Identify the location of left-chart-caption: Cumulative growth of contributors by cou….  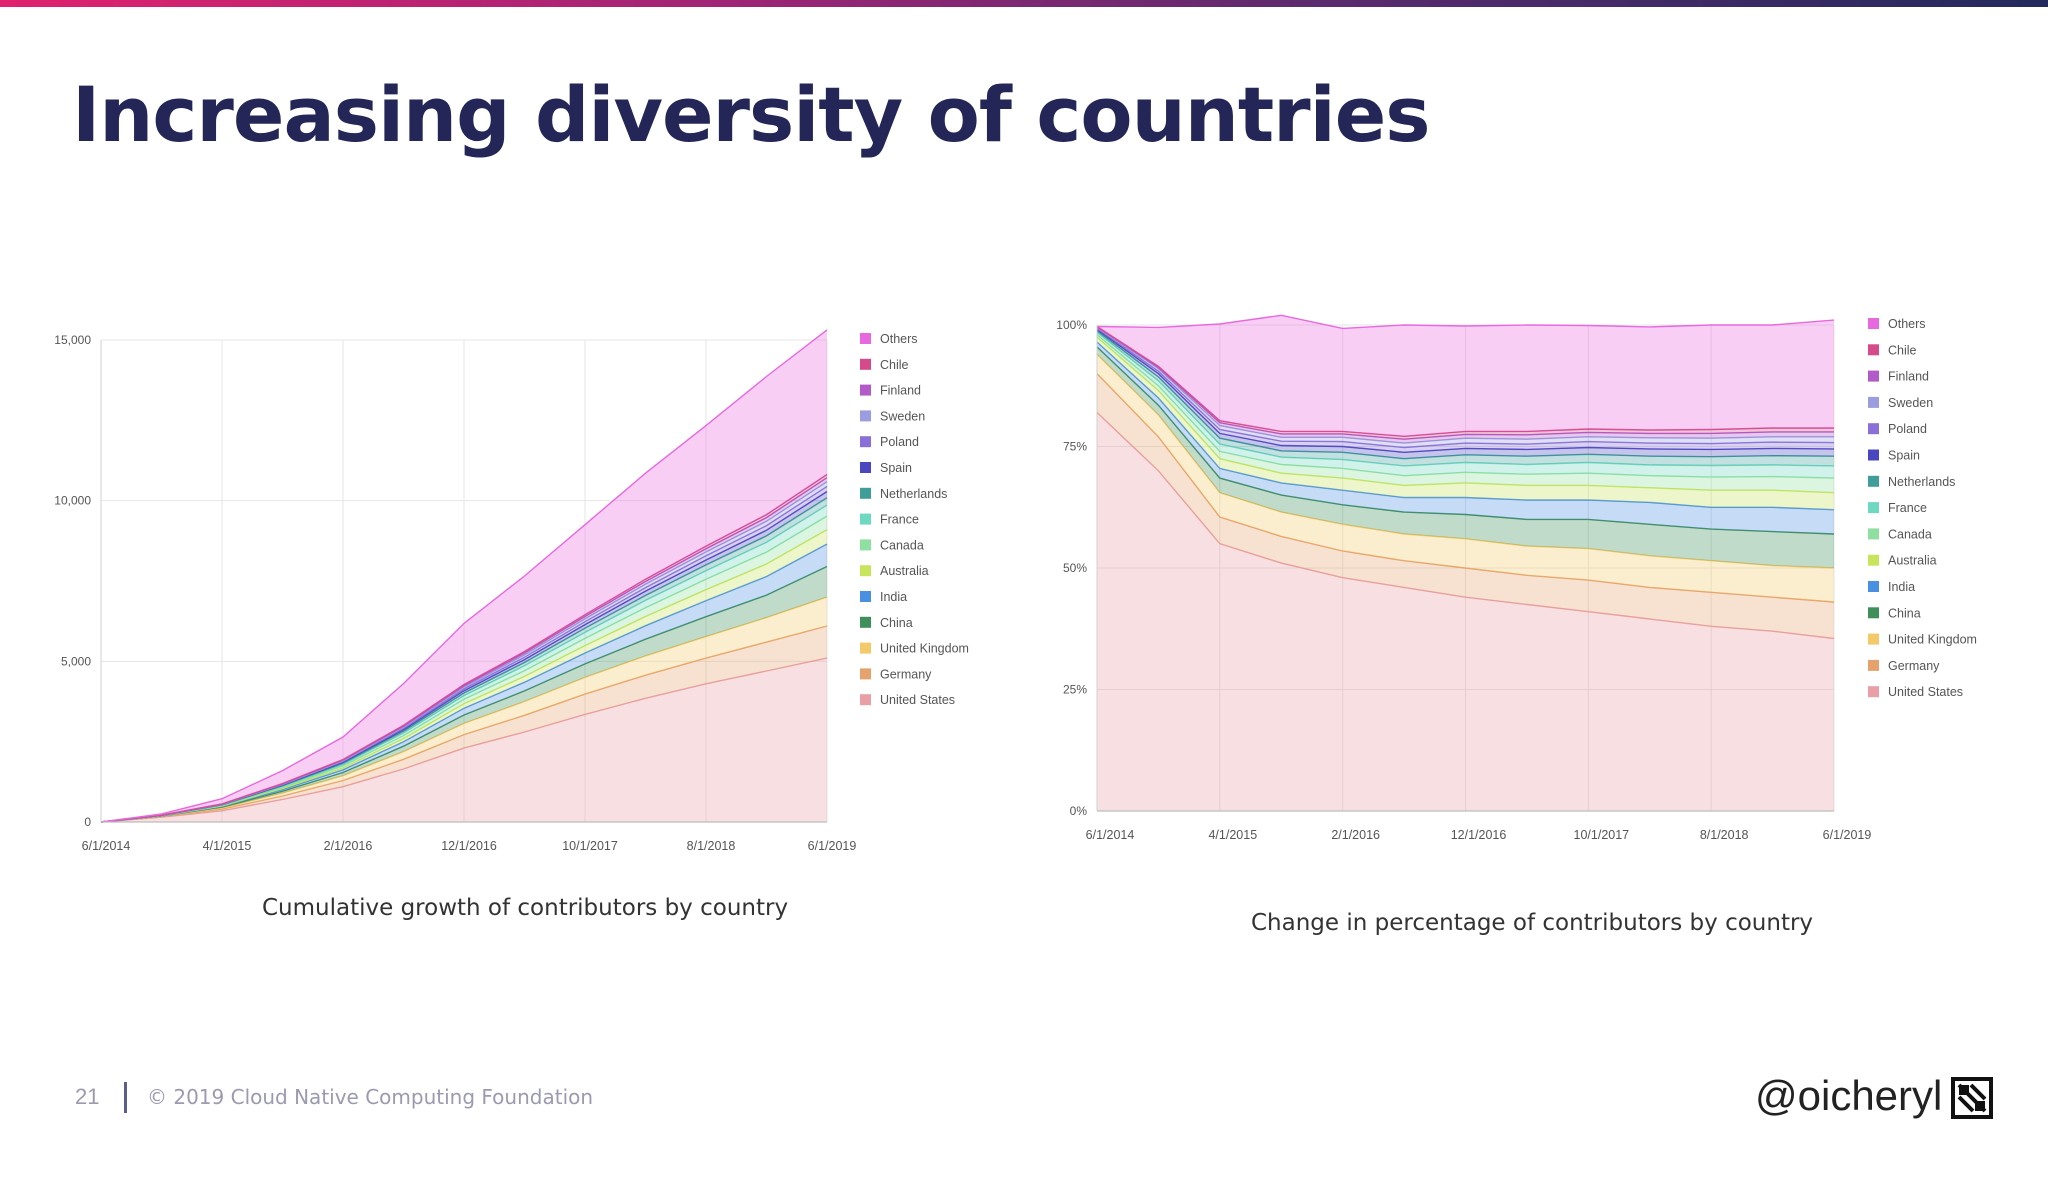
(525, 908).